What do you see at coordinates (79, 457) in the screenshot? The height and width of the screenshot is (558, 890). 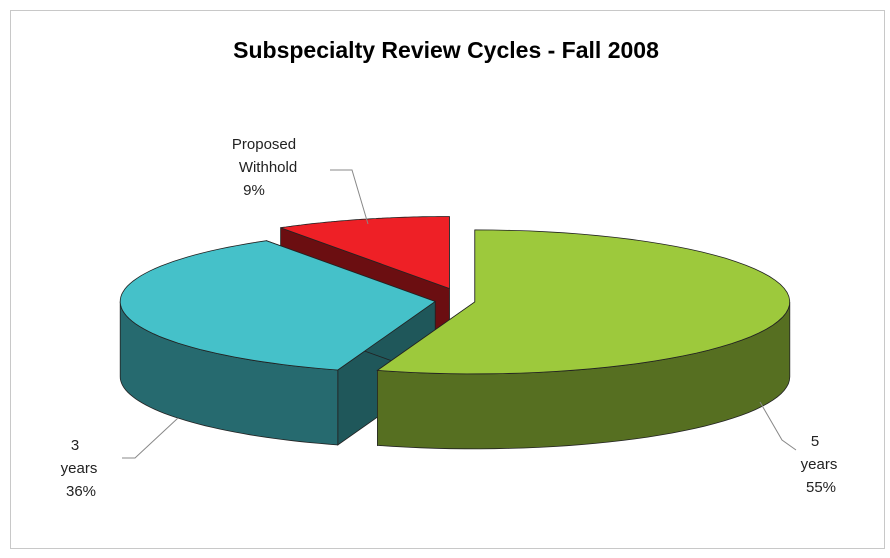 I see `slice-label: 3 years` at bounding box center [79, 457].